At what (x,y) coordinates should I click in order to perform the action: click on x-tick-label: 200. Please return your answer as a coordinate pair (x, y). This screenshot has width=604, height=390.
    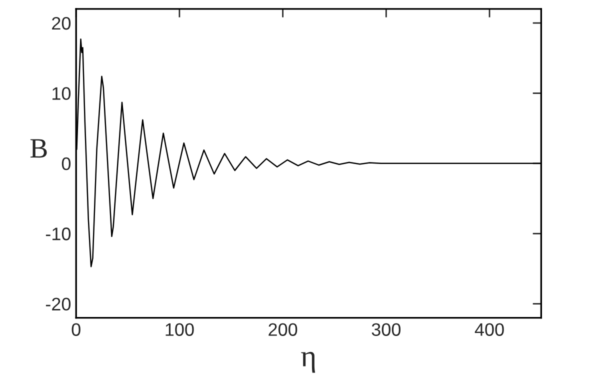
    Looking at the image, I should click on (283, 329).